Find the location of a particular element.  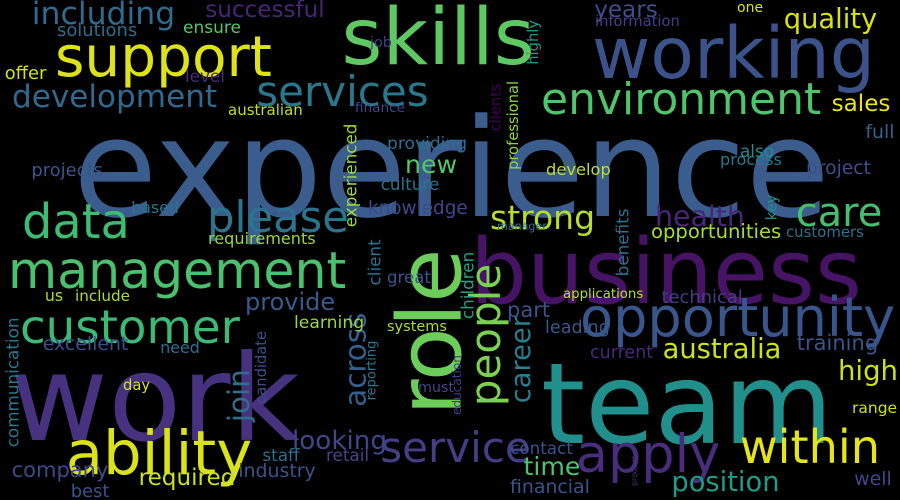

word: provide is located at coordinates (290, 302).